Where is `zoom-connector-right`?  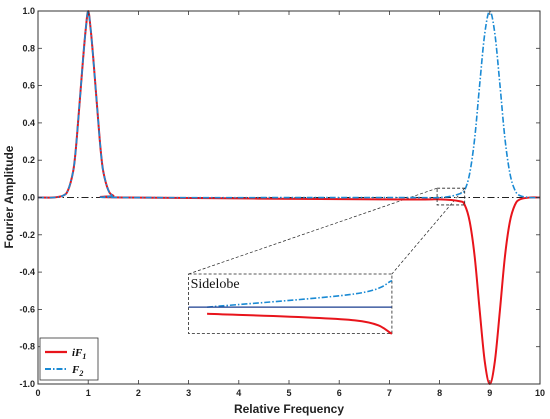 zoom-connector-right is located at coordinates (428, 231).